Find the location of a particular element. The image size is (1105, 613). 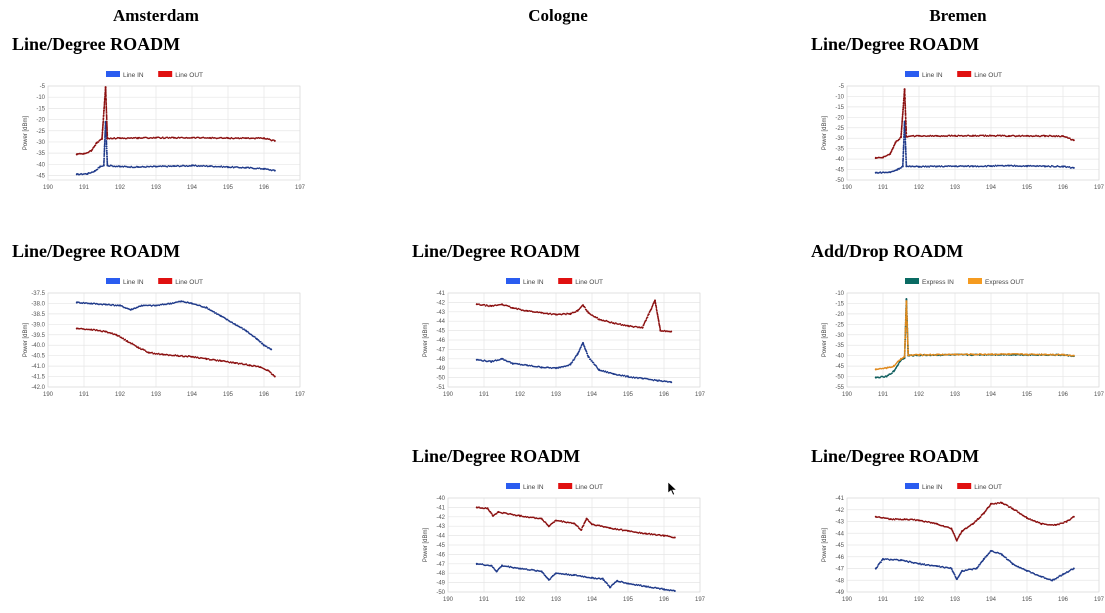

y-tick-label: -40.0 is located at coordinates (38, 346).